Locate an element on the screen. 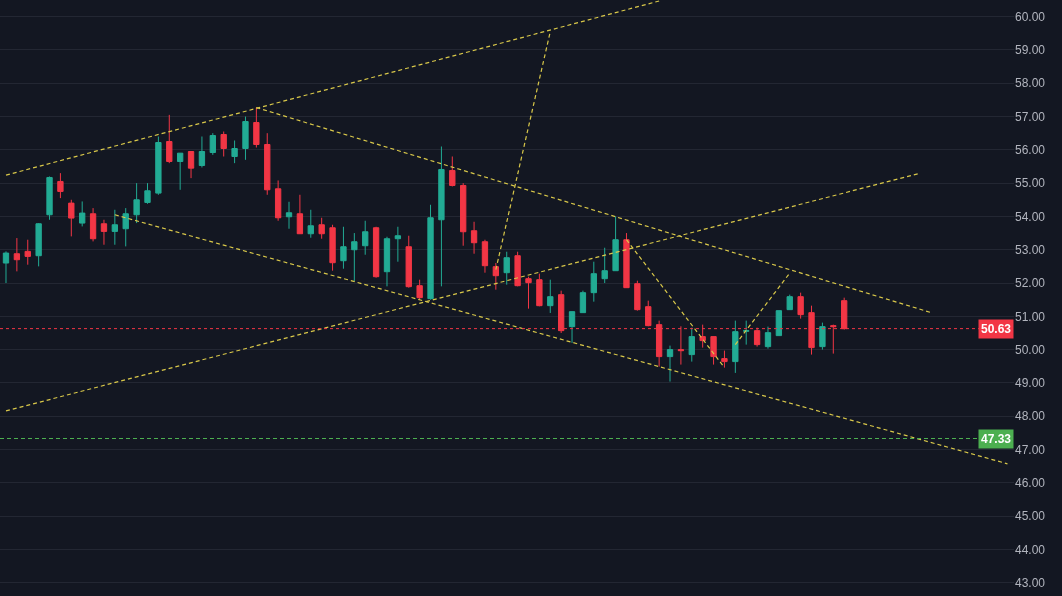 Image resolution: width=1062 pixels, height=596 pixels. y-tick-label: 60.00 is located at coordinates (1030, 16).